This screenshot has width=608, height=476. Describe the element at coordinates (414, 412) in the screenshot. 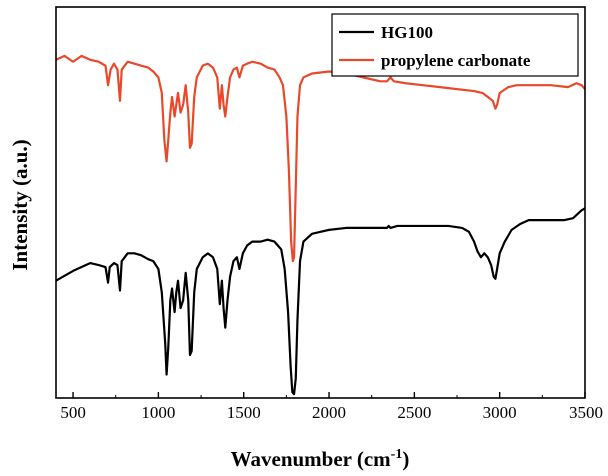

I see `x-tick-label-2500: 2500` at that location.